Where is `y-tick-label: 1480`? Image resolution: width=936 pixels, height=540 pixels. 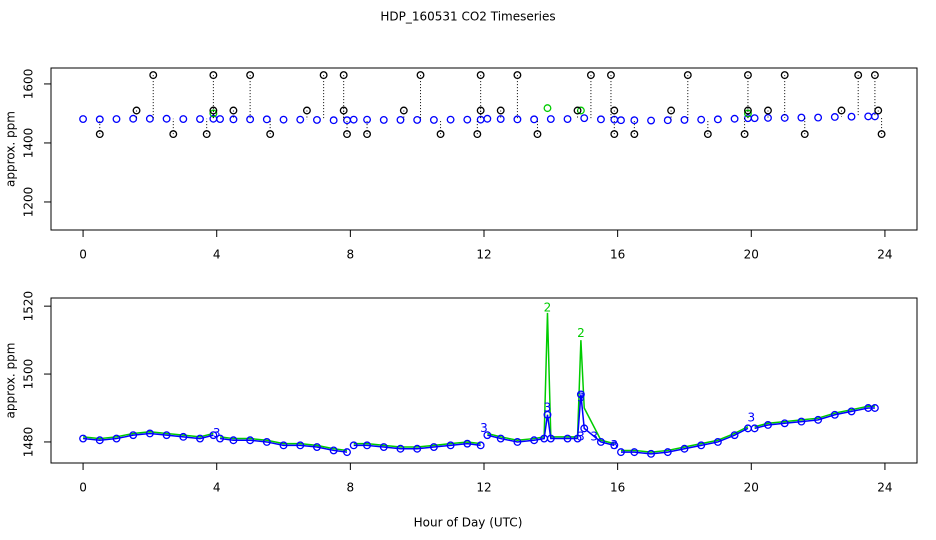 y-tick-label: 1480 is located at coordinates (29, 442).